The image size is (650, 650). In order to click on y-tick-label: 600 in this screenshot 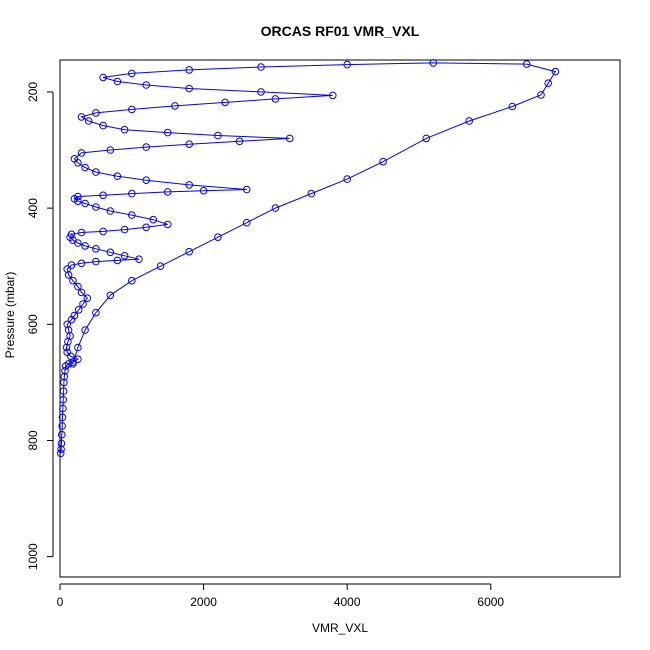, I will do `click(33, 324)`.